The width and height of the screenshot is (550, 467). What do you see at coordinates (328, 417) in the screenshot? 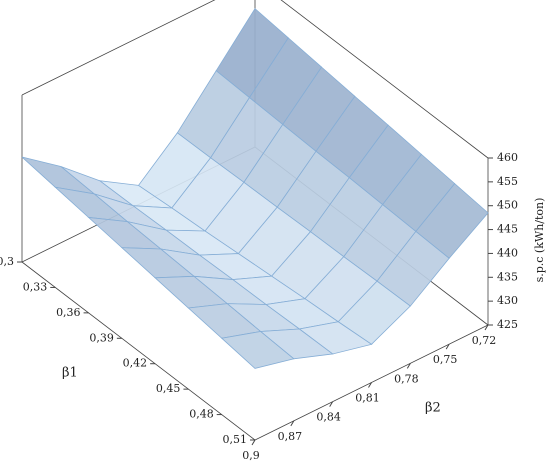
I see `y-tick-label: 0,84` at bounding box center [328, 417].